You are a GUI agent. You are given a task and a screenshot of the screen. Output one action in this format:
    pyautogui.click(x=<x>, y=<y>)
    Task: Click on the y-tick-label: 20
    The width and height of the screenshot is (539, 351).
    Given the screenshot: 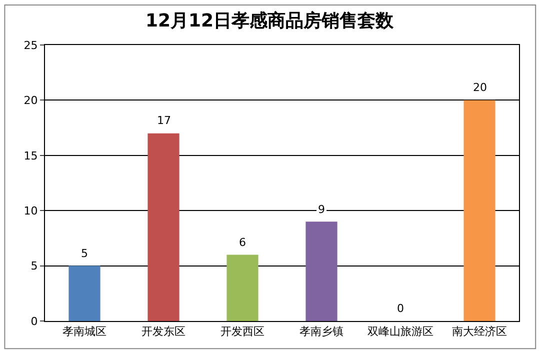 What is the action you would take?
    pyautogui.click(x=31, y=101)
    